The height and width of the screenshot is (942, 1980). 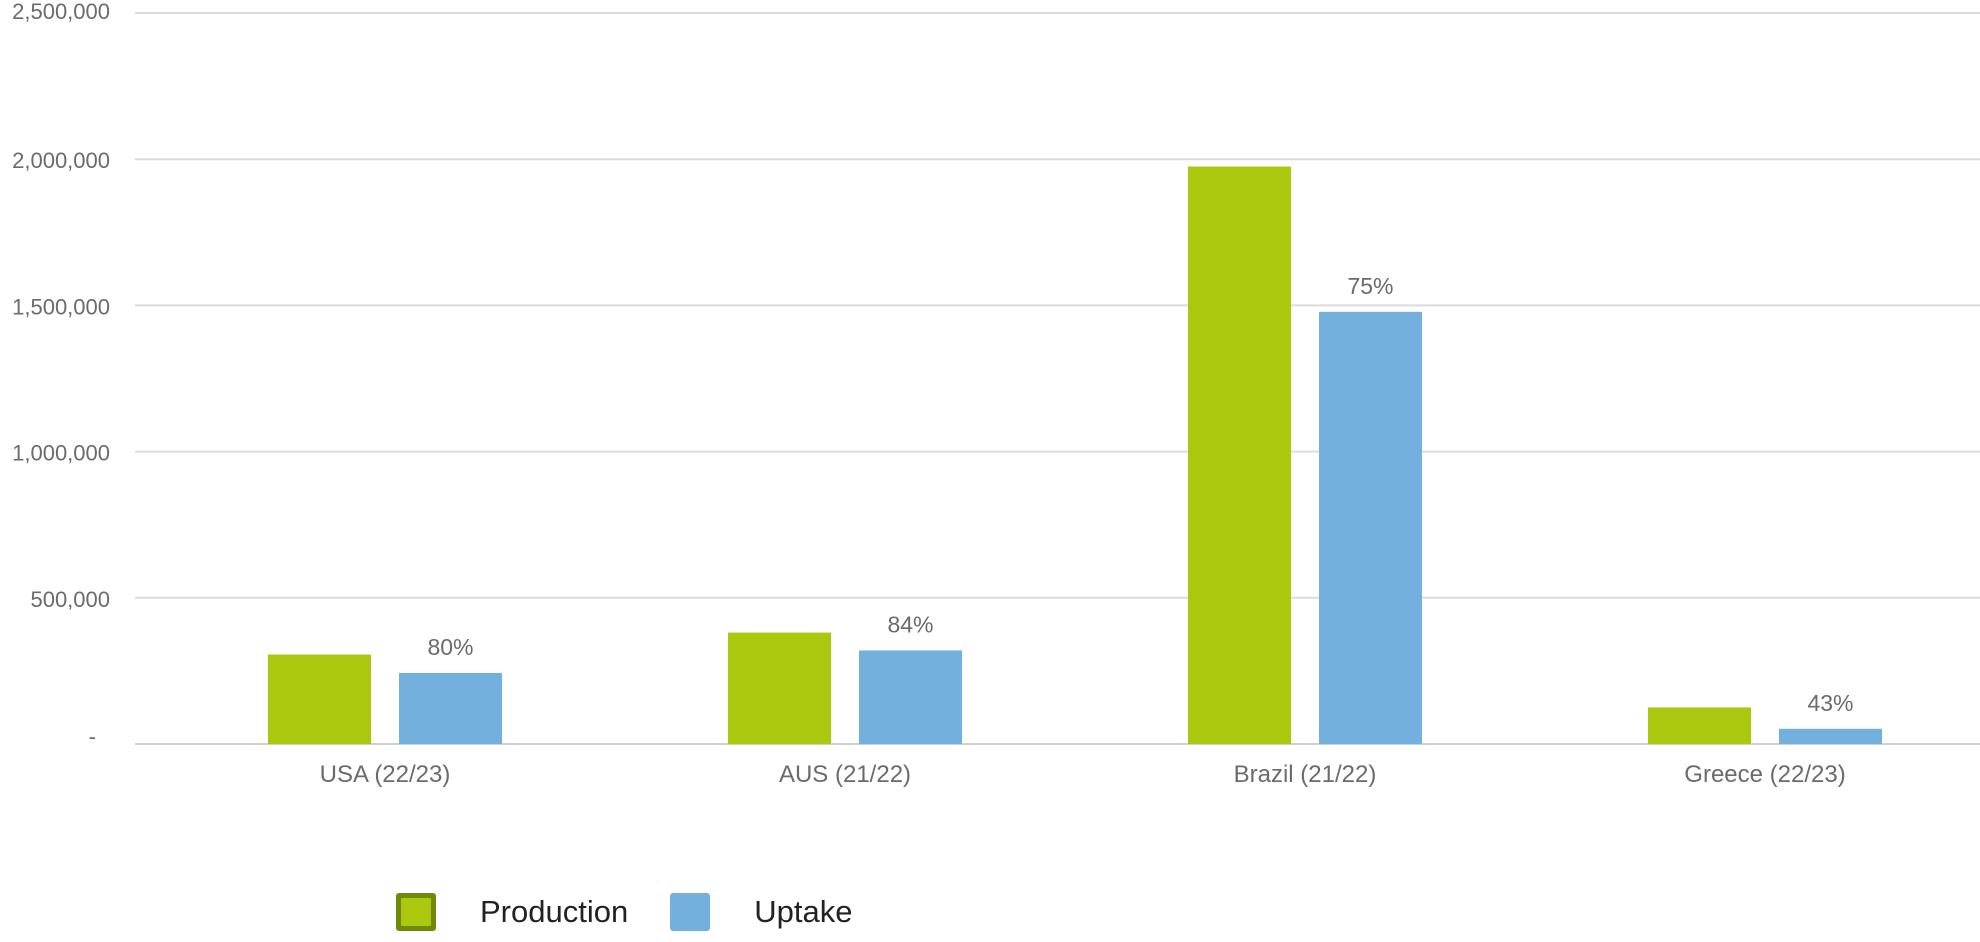 What do you see at coordinates (1305, 774) in the screenshot?
I see `x-category-label: Brazil (21/22)` at bounding box center [1305, 774].